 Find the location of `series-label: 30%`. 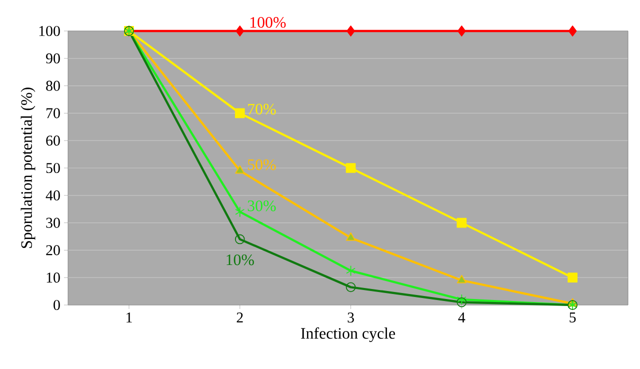

series-label: 30% is located at coordinates (262, 206).